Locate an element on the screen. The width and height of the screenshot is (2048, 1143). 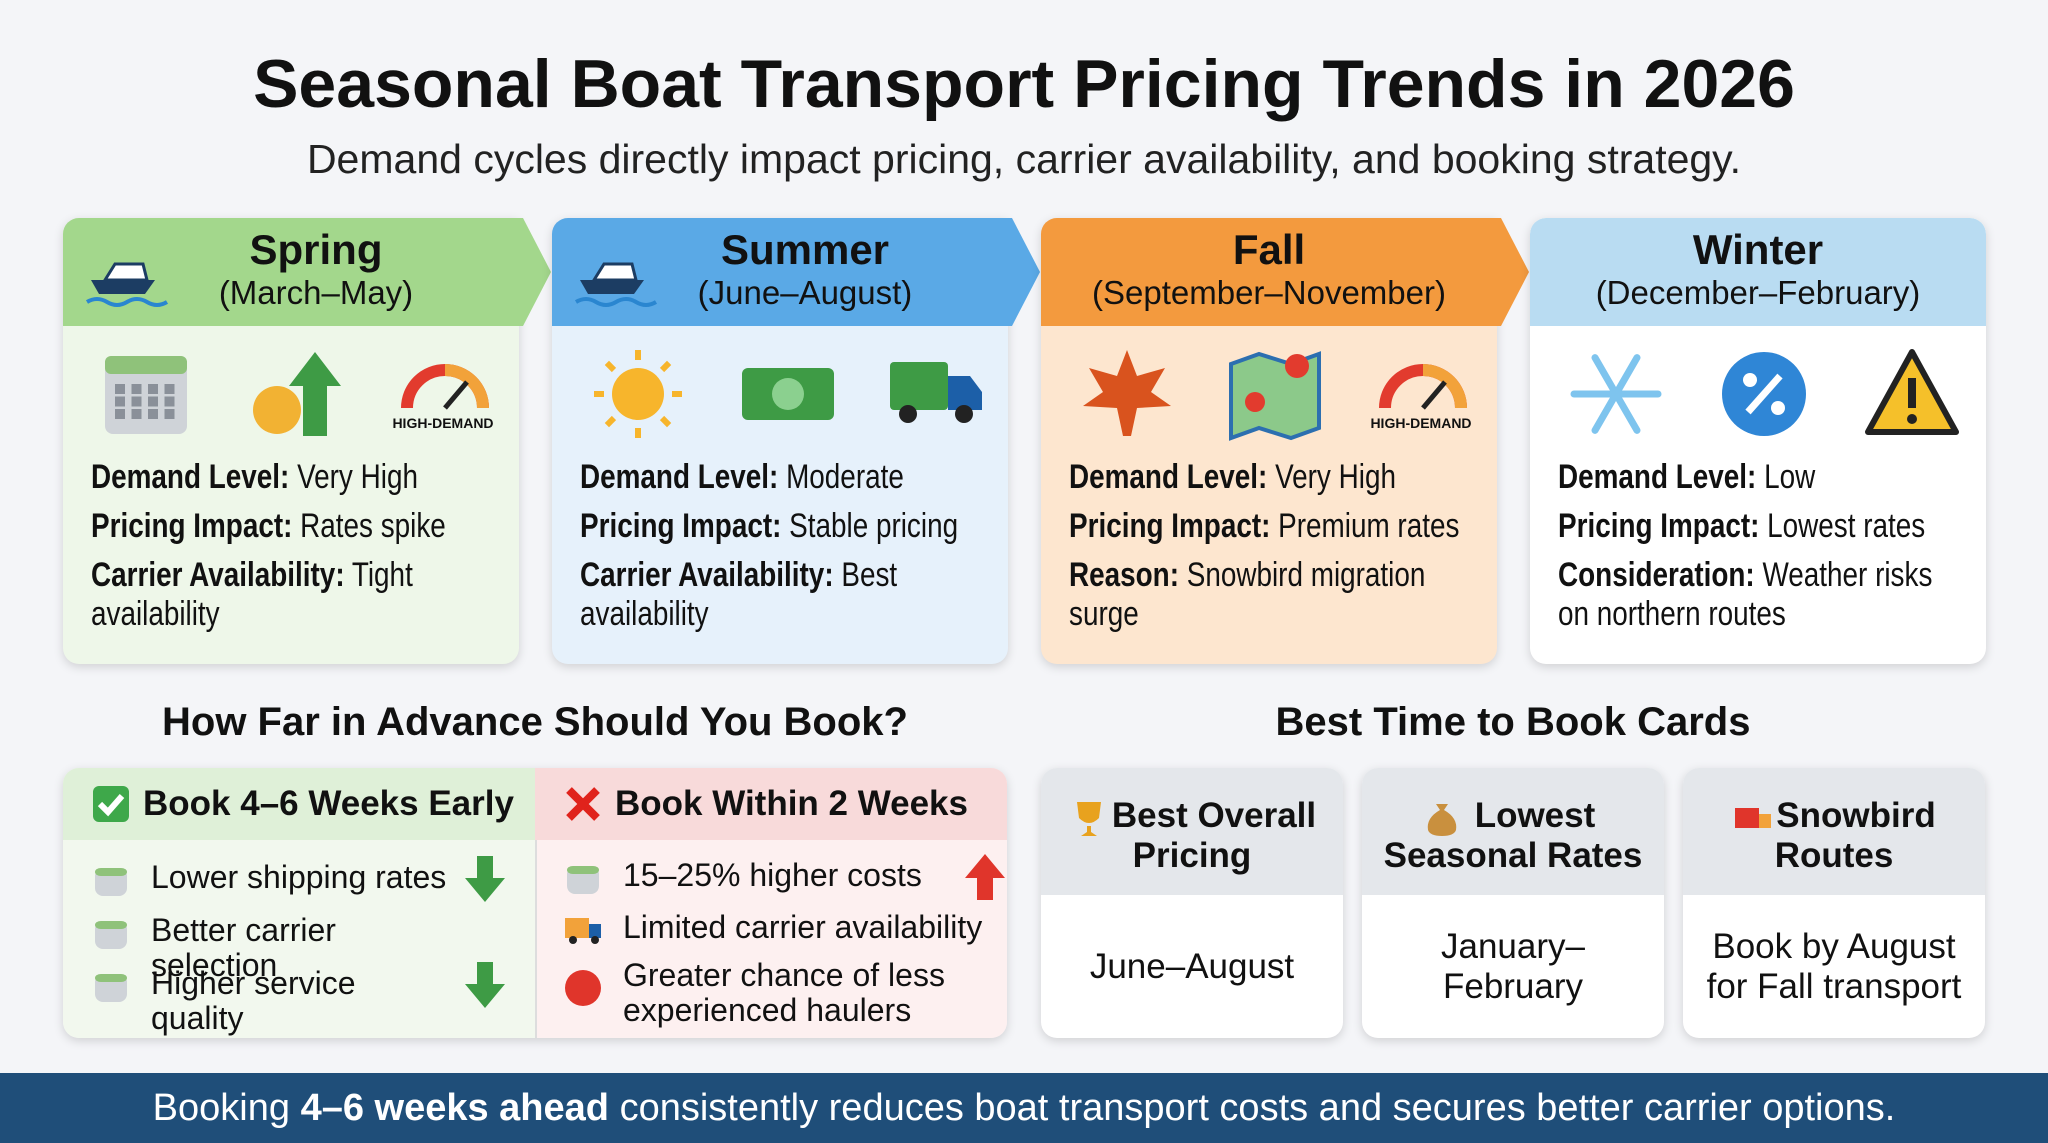
detail-value: Moderate is located at coordinates (845, 477).